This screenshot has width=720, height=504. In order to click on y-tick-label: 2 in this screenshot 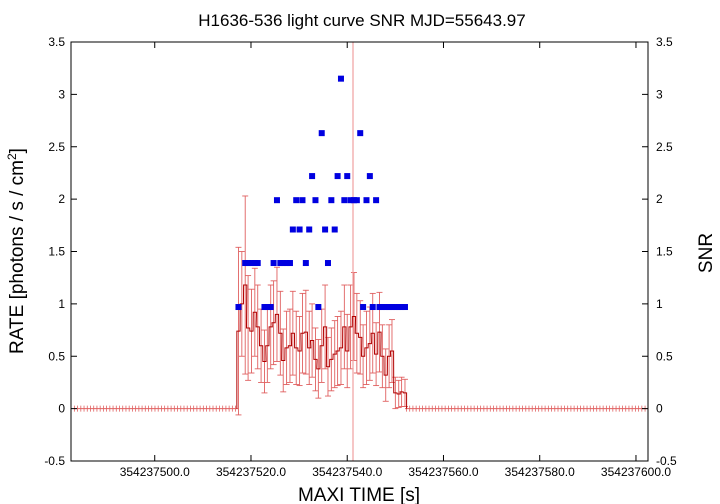, I will do `click(61, 199)`.